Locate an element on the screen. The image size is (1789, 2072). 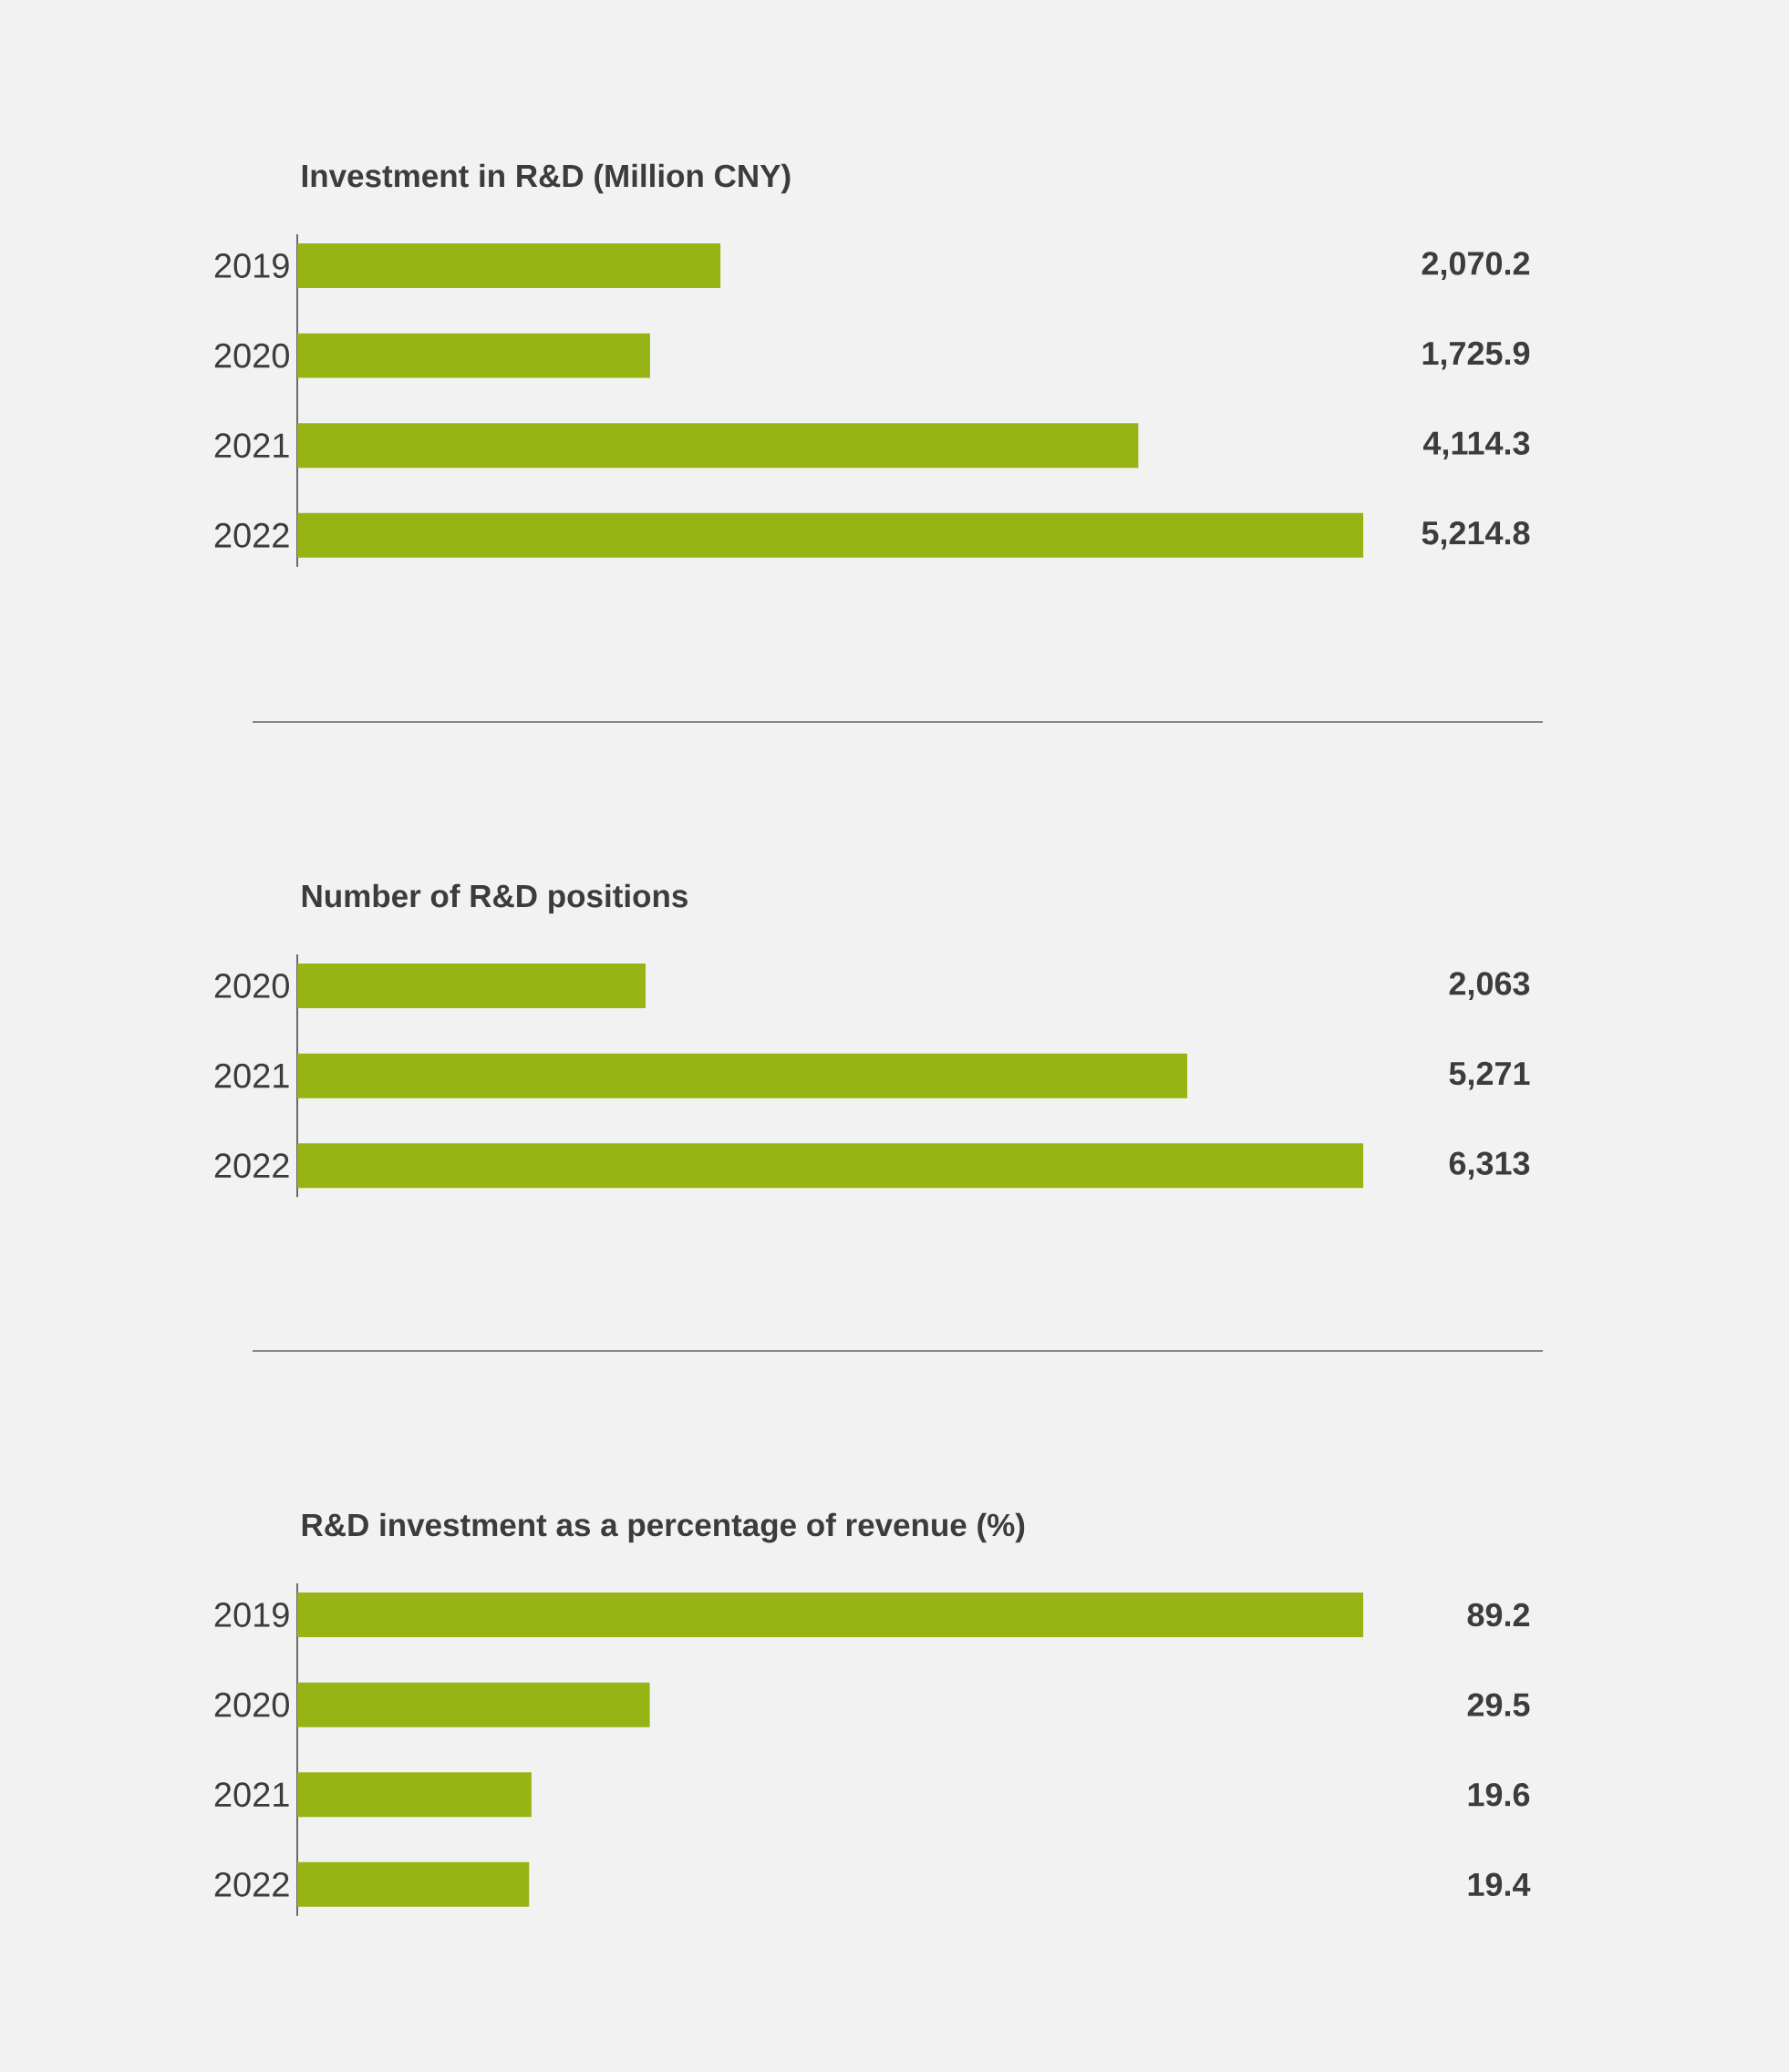
data-label: 89.2 is located at coordinates (1498, 1615).